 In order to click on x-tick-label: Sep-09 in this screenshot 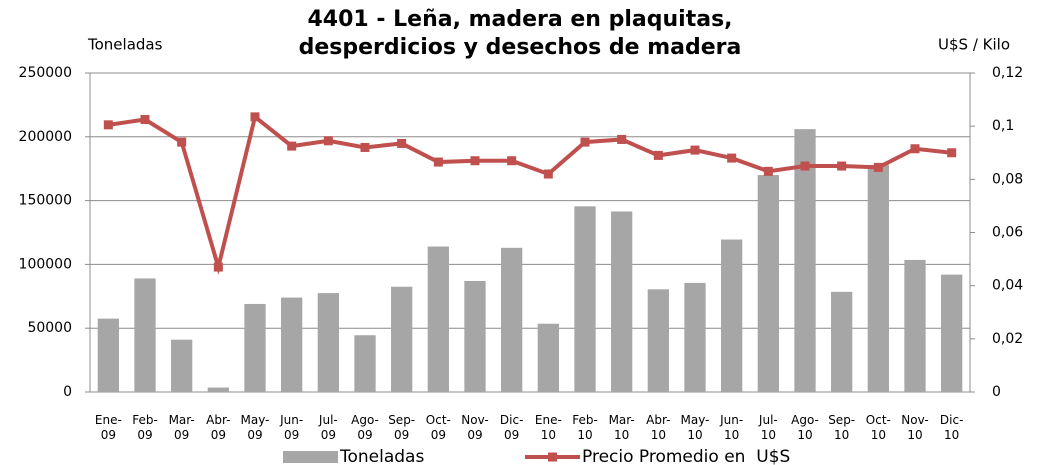, I will do `click(401, 427)`.